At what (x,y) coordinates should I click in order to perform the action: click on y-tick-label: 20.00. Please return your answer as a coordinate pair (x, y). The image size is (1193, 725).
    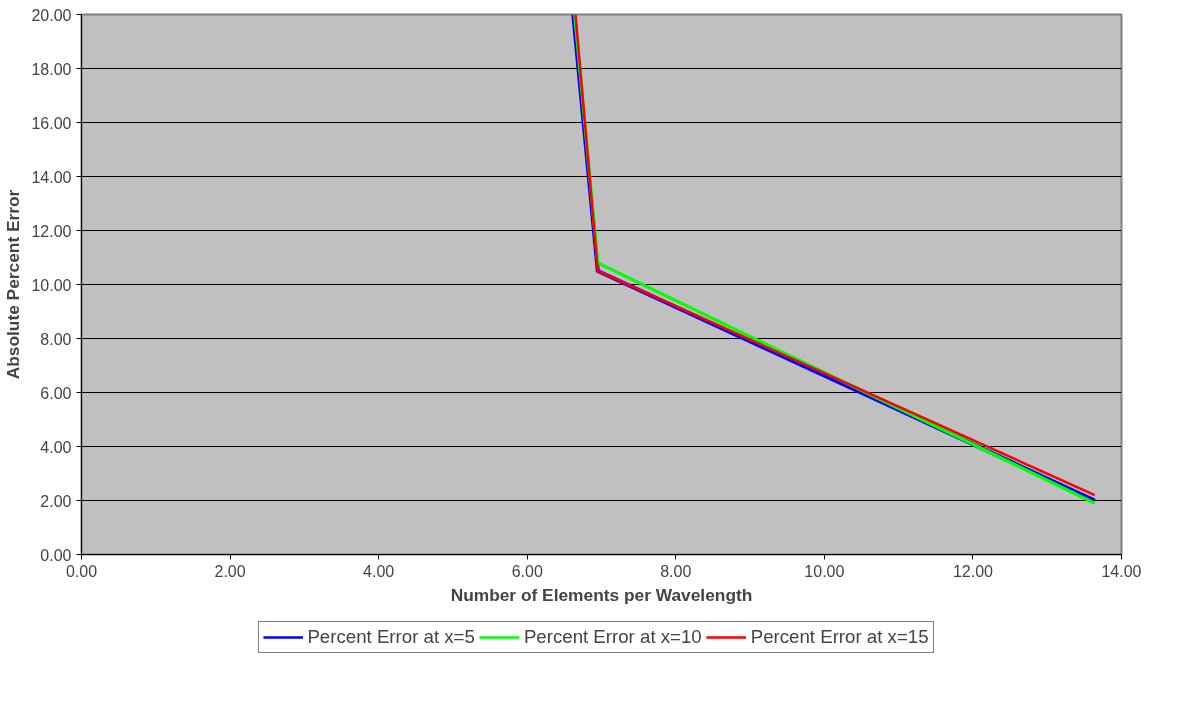
    Looking at the image, I should click on (51, 15).